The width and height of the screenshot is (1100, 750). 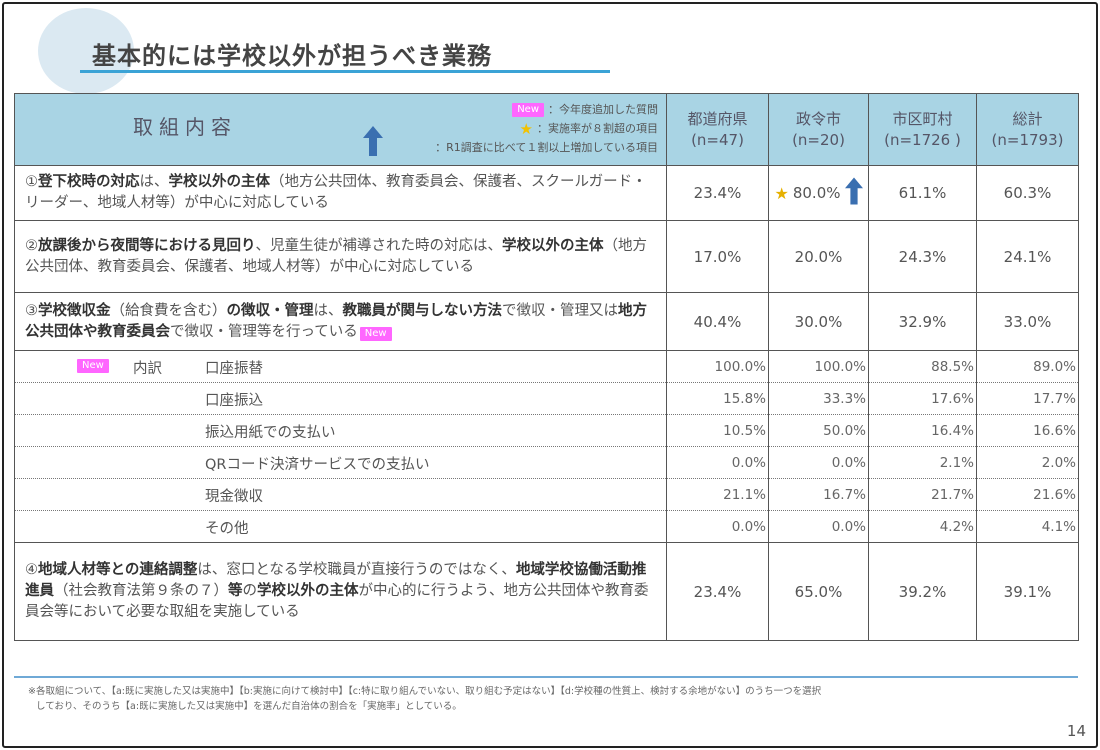 I want to click on column-header: 都道府県 (n=47), so click(x=717, y=129).